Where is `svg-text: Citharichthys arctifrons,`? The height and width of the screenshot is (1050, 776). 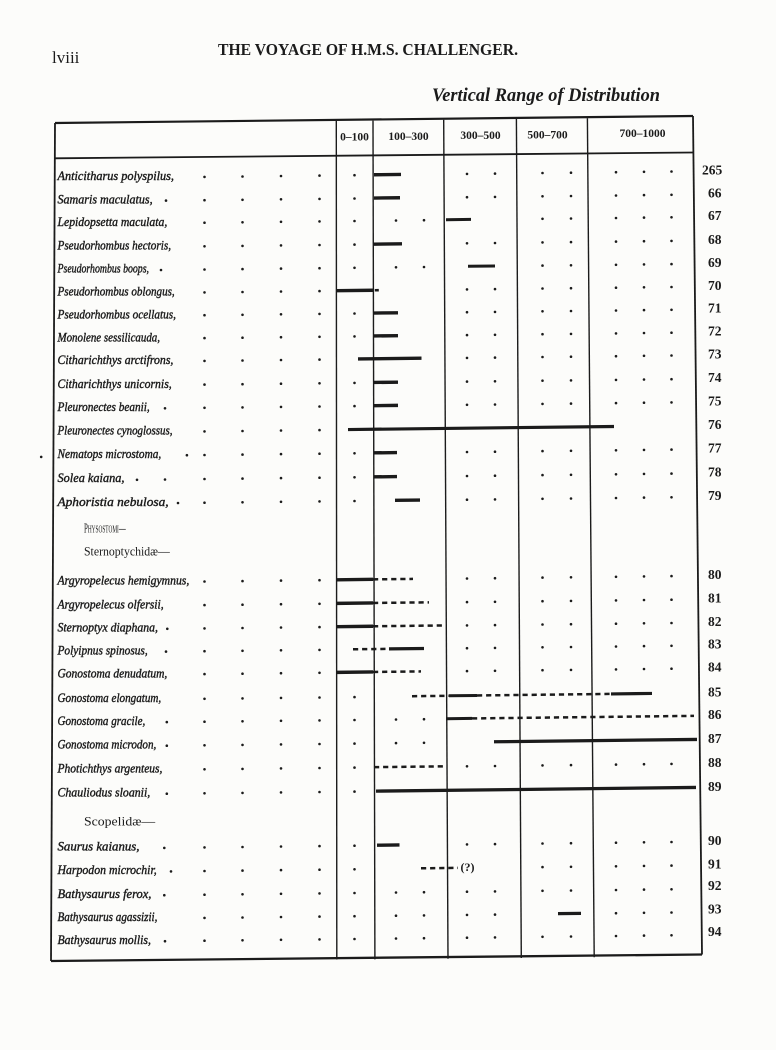 svg-text: Citharichthys arctifrons, is located at coordinates (116, 359).